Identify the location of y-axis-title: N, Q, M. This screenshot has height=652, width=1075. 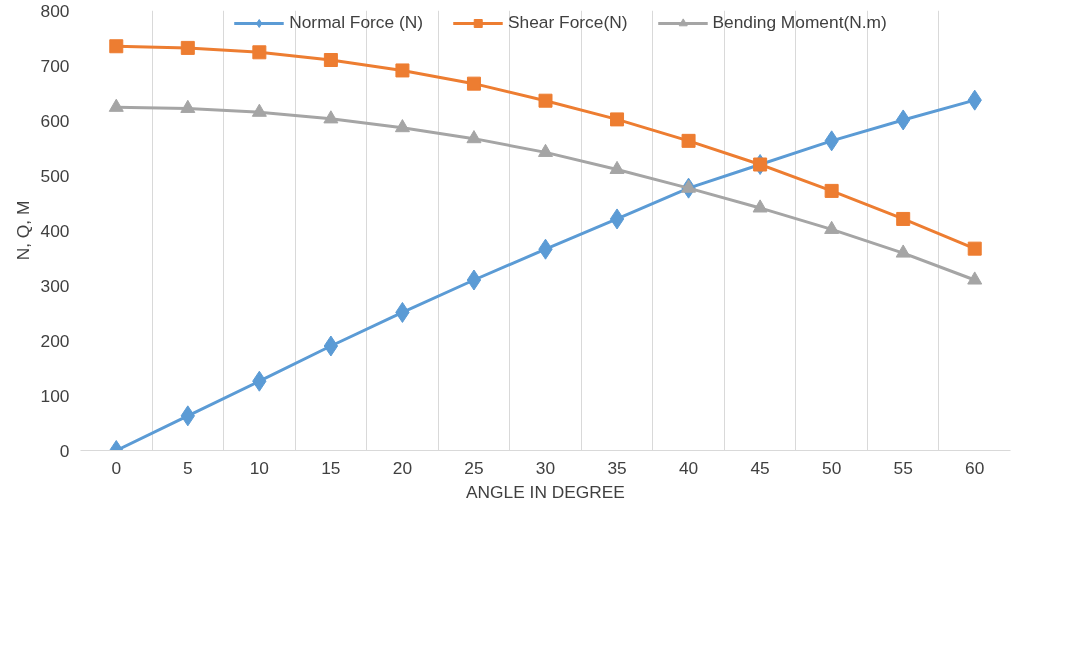
(22, 230).